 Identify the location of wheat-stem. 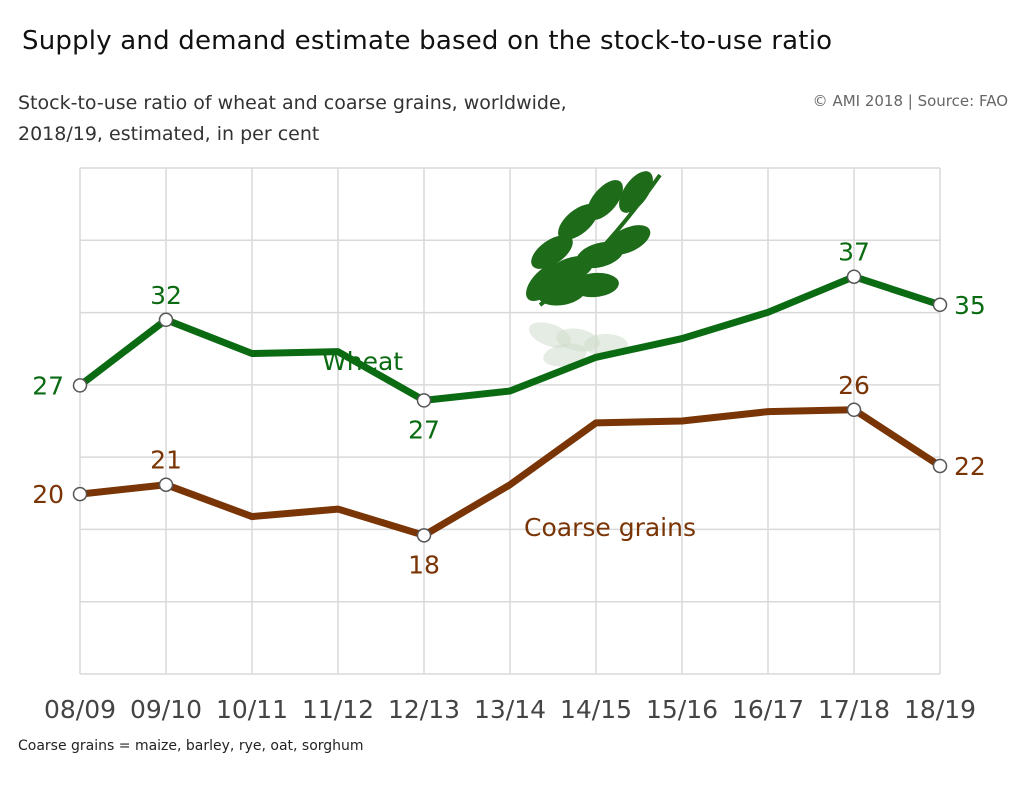
(600, 240).